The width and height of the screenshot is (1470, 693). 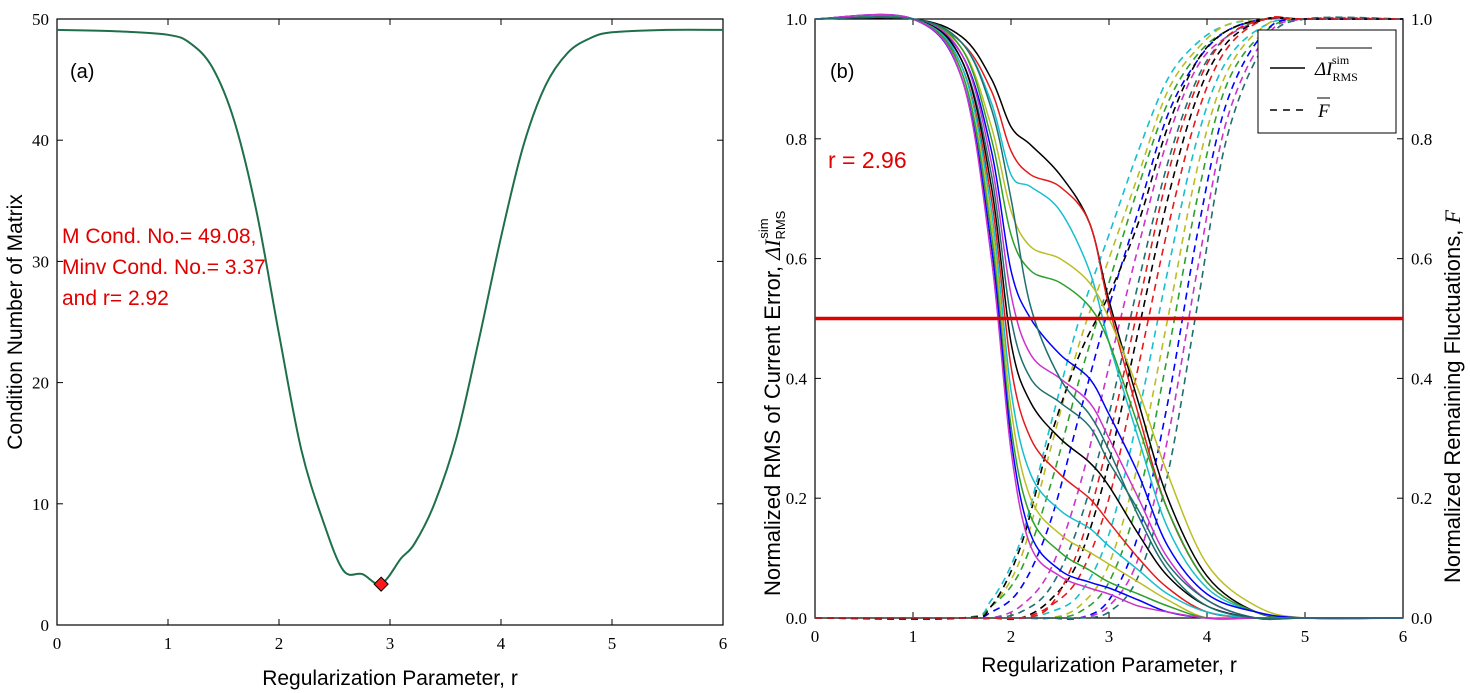 What do you see at coordinates (381, 584) in the screenshot?
I see `a-min-marker` at bounding box center [381, 584].